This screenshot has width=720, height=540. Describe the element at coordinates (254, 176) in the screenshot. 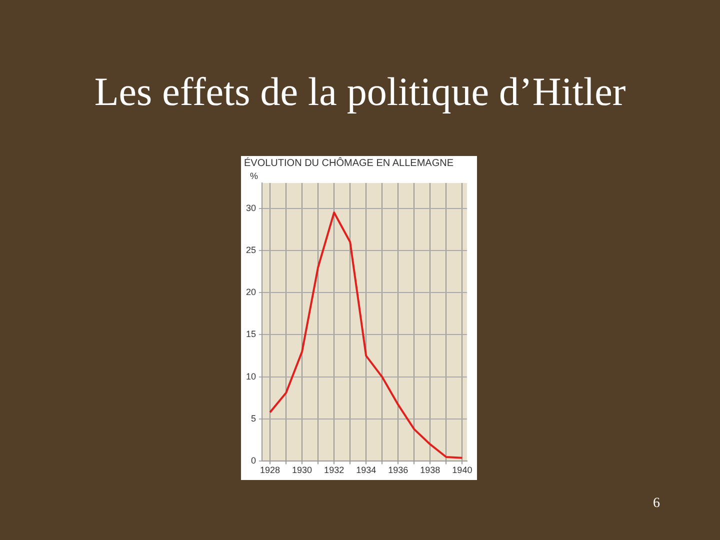

I see `y-axis-title: %` at that location.